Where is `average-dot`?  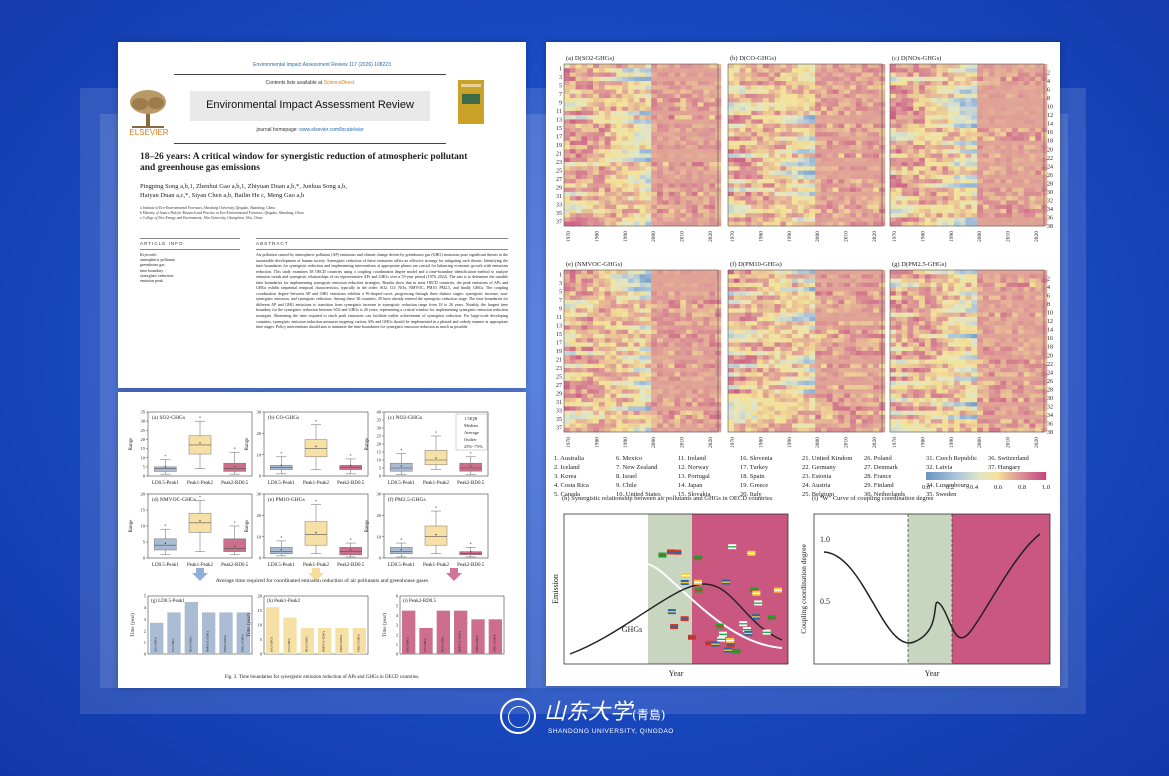
average-dot is located at coordinates (281, 465).